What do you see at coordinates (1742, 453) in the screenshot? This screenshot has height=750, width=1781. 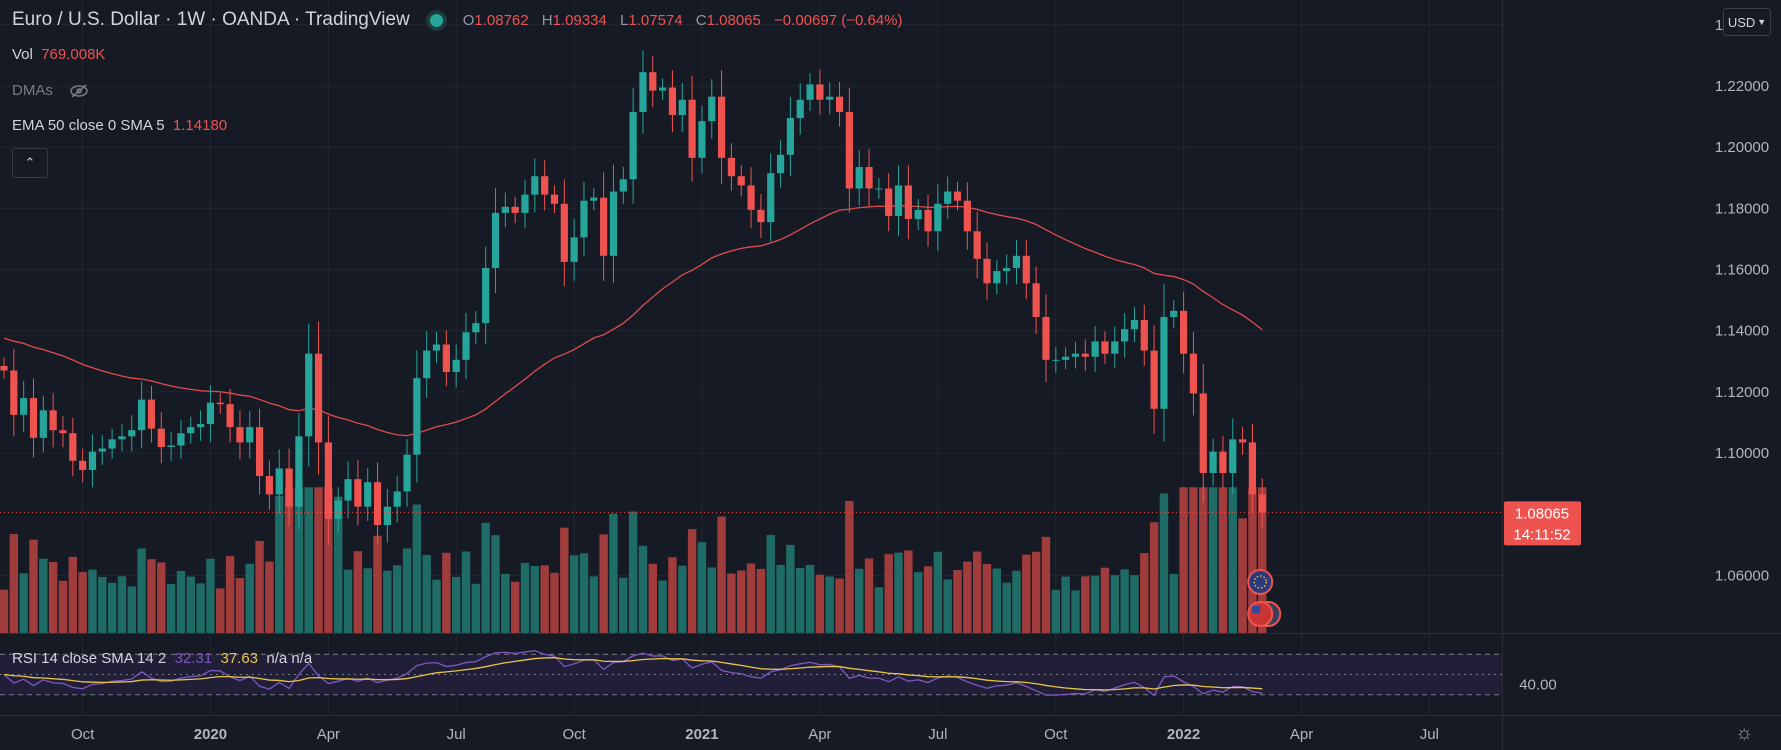 I see `price-tick-label: 1.10000` at bounding box center [1742, 453].